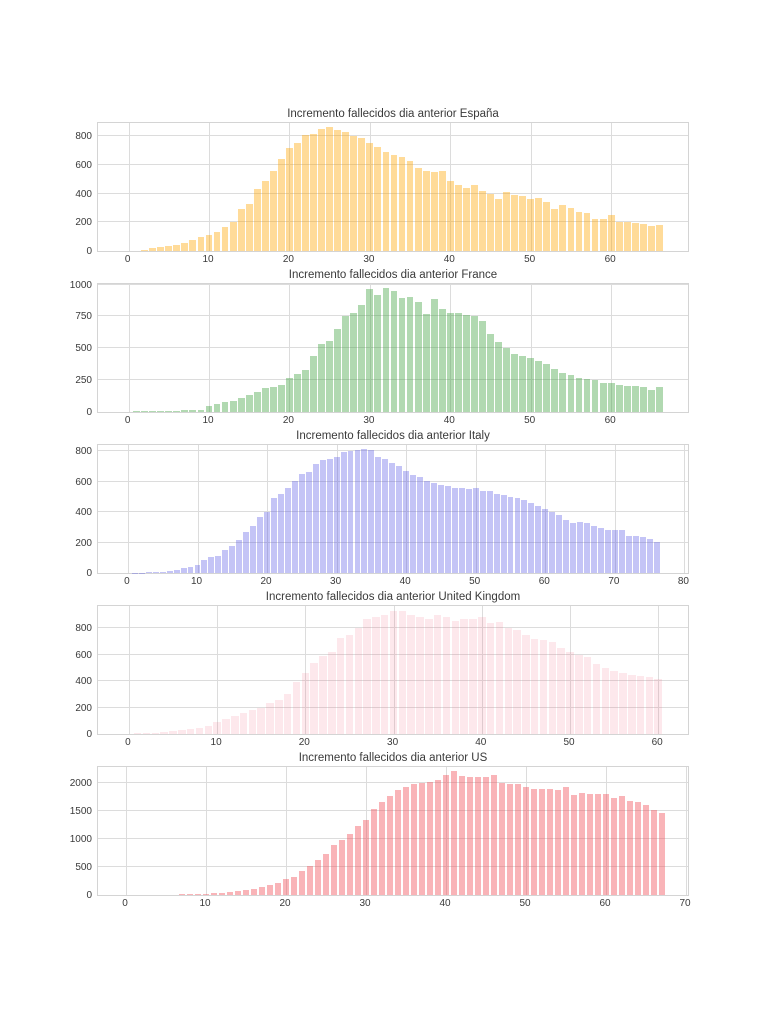 This screenshot has height=1024, width=768. Describe the element at coordinates (83, 482) in the screenshot. I see `y-tick-label: 600` at that location.